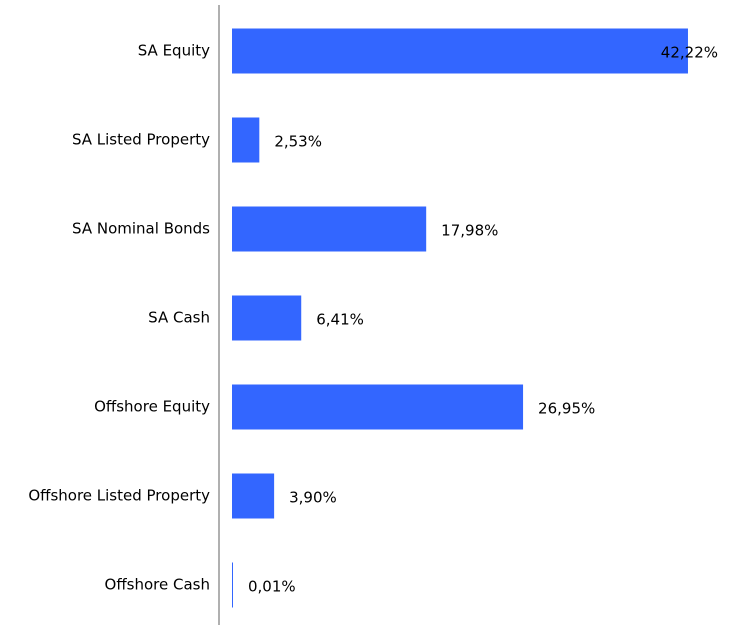  Describe the element at coordinates (272, 587) in the screenshot. I see `value-label: 0,01%` at that location.